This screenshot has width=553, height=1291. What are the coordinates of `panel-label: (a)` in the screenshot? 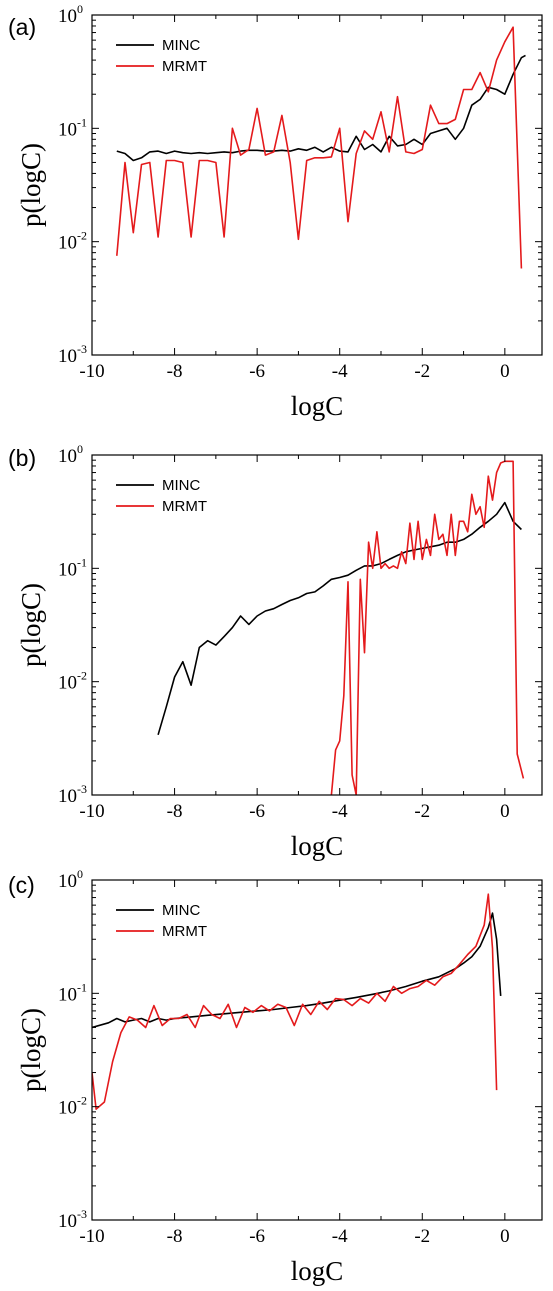 It's located at (22, 27).